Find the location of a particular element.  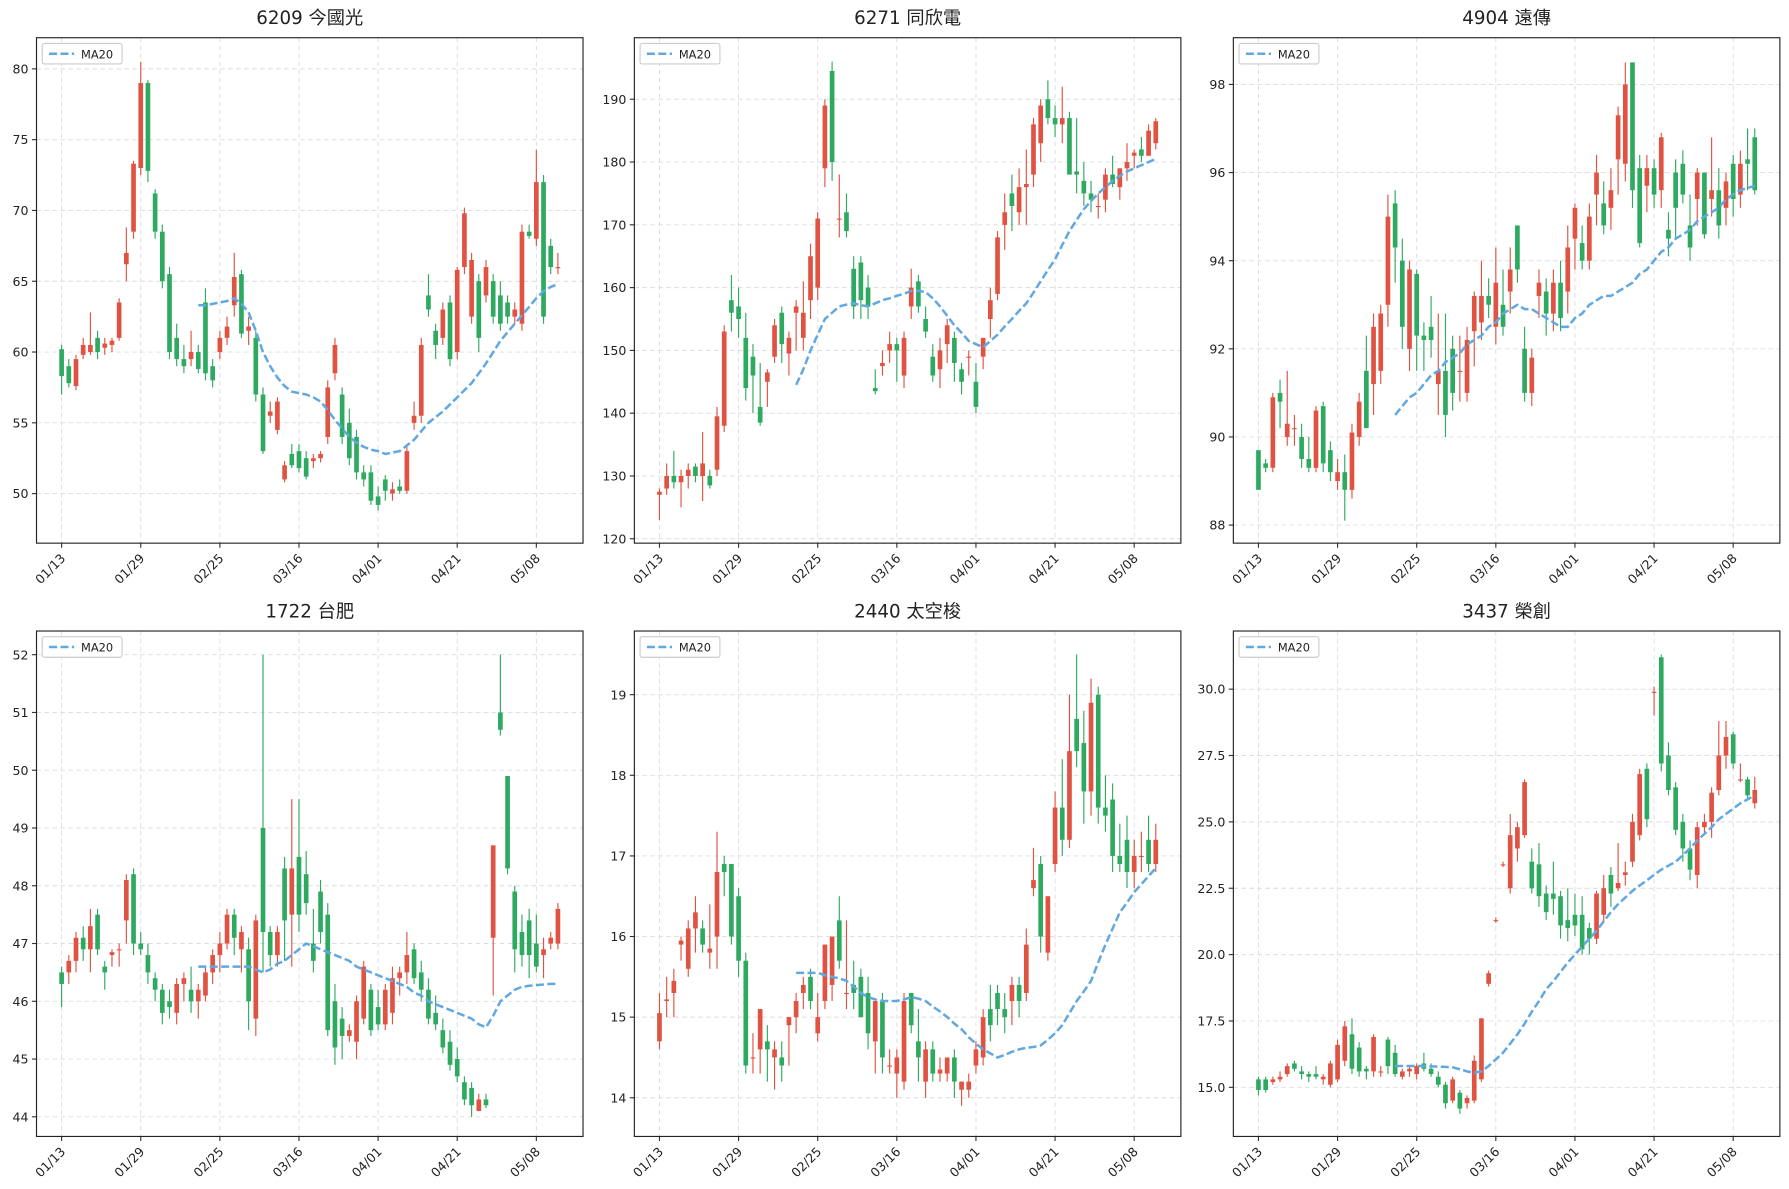

legend-label: MA20 is located at coordinates (97, 54).